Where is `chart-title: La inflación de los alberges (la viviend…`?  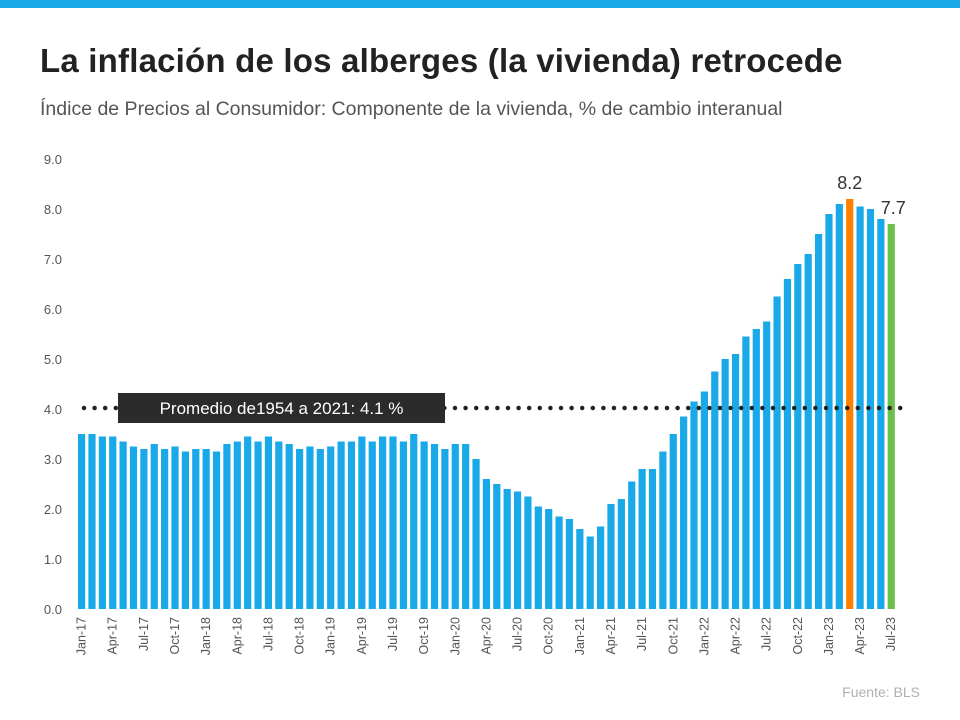
chart-title: La inflación de los alberges (la viviend… is located at coordinates (441, 60).